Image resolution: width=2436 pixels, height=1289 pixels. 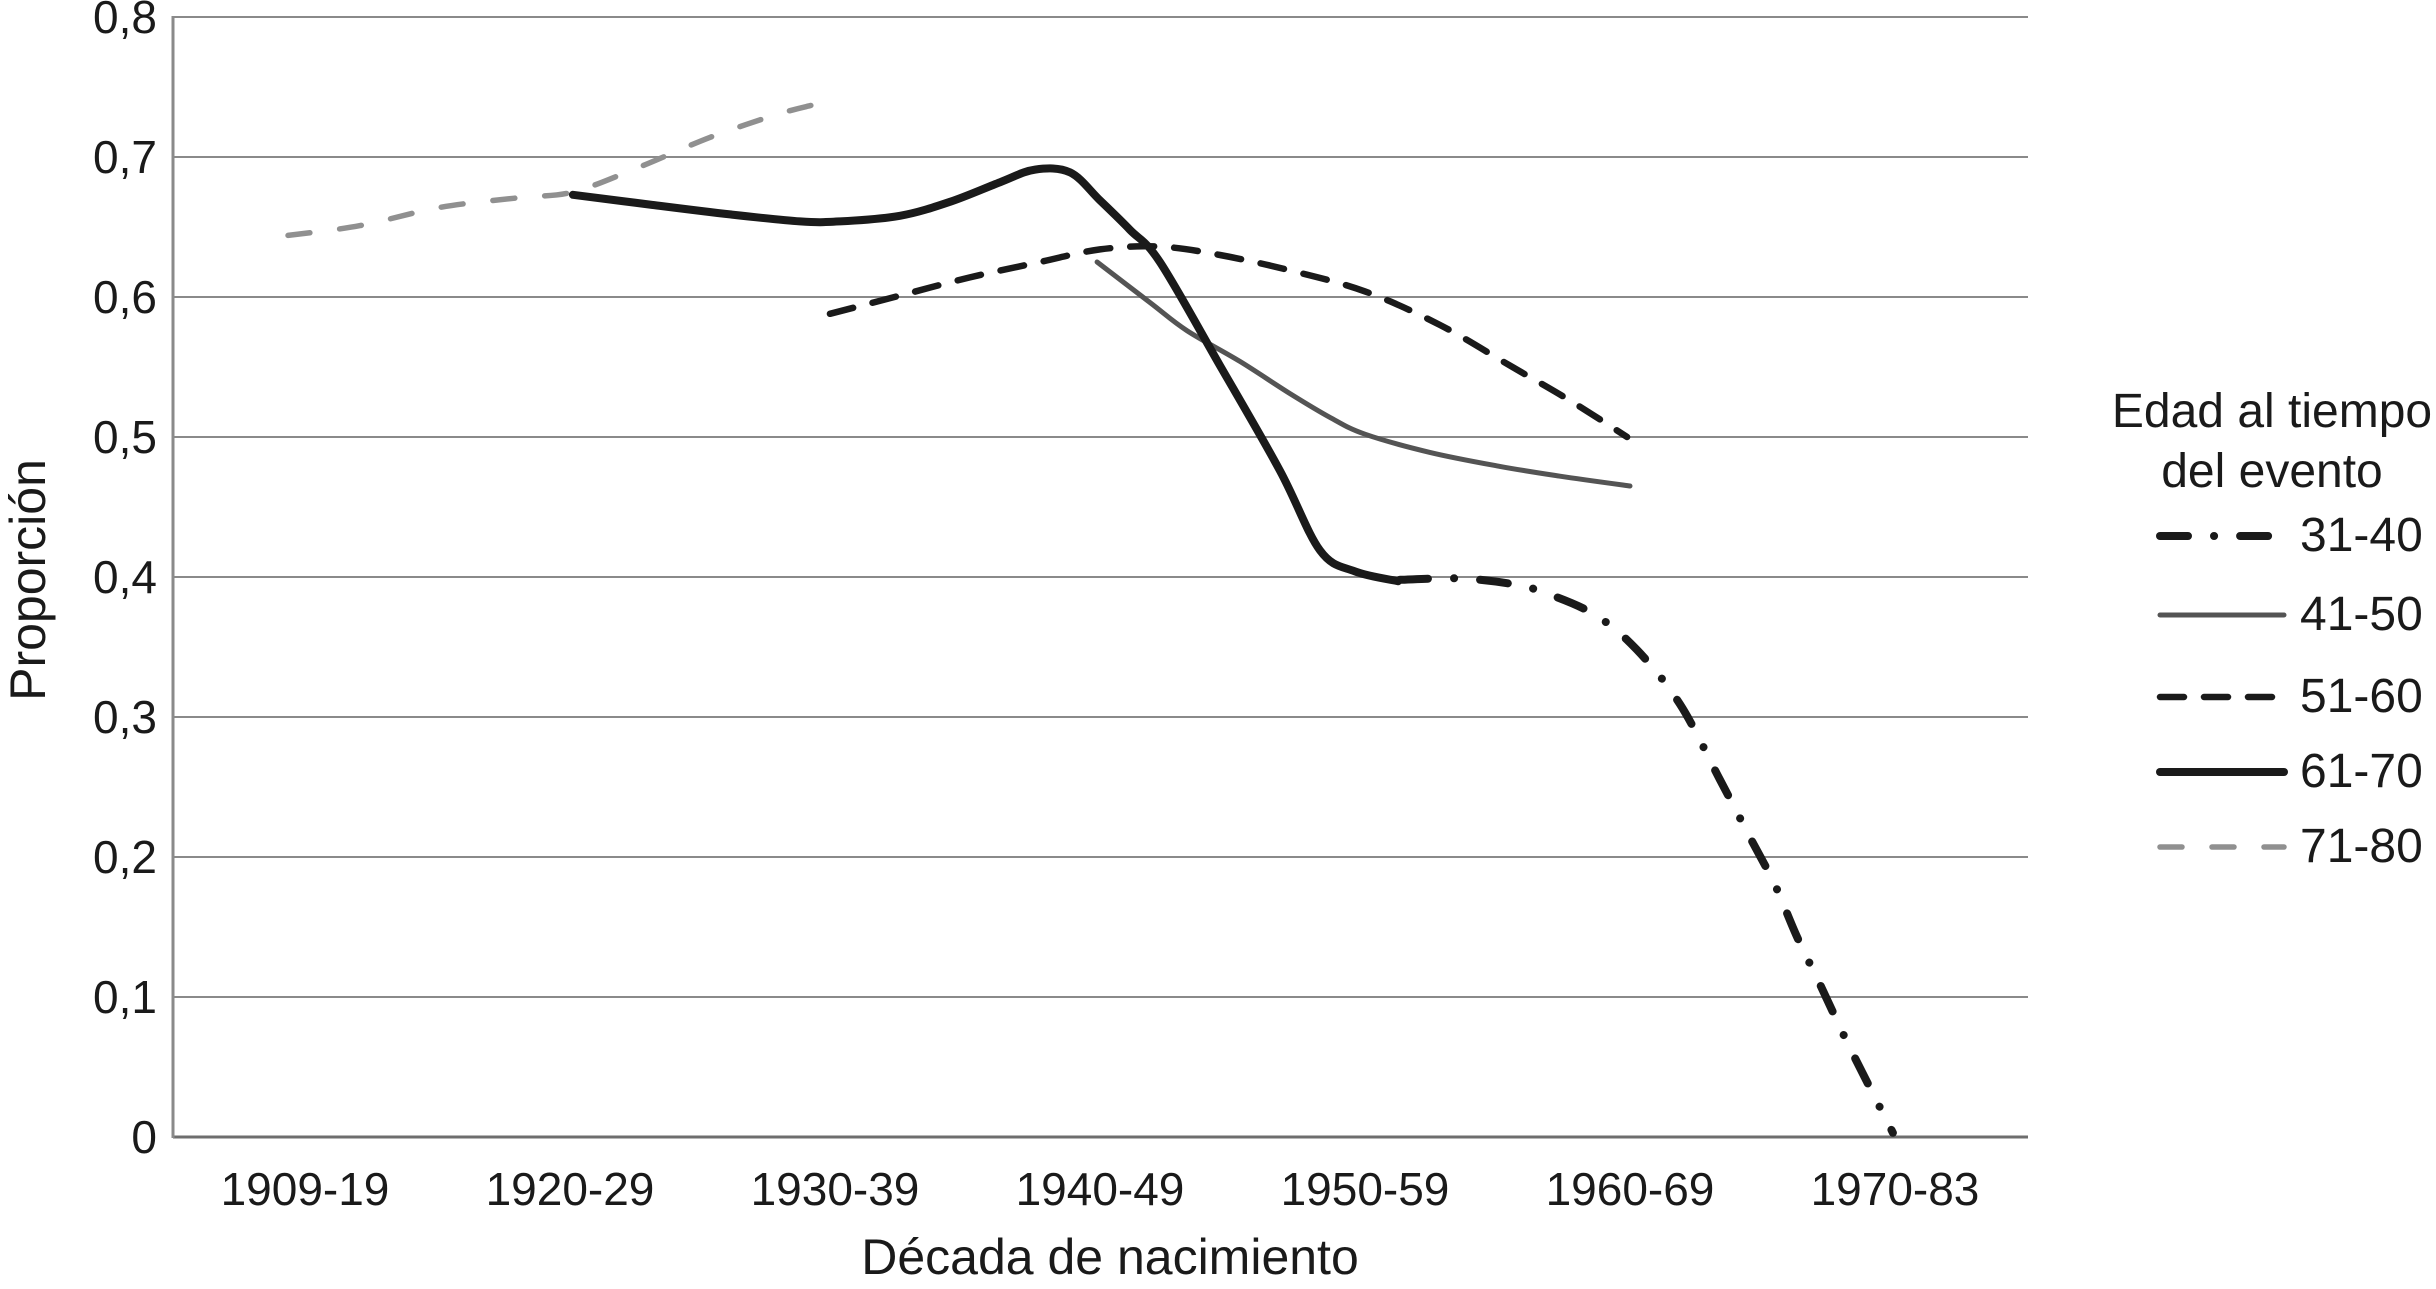 I want to click on x-tick-label-1940-49: 1940-49, so click(x=1100, y=1189).